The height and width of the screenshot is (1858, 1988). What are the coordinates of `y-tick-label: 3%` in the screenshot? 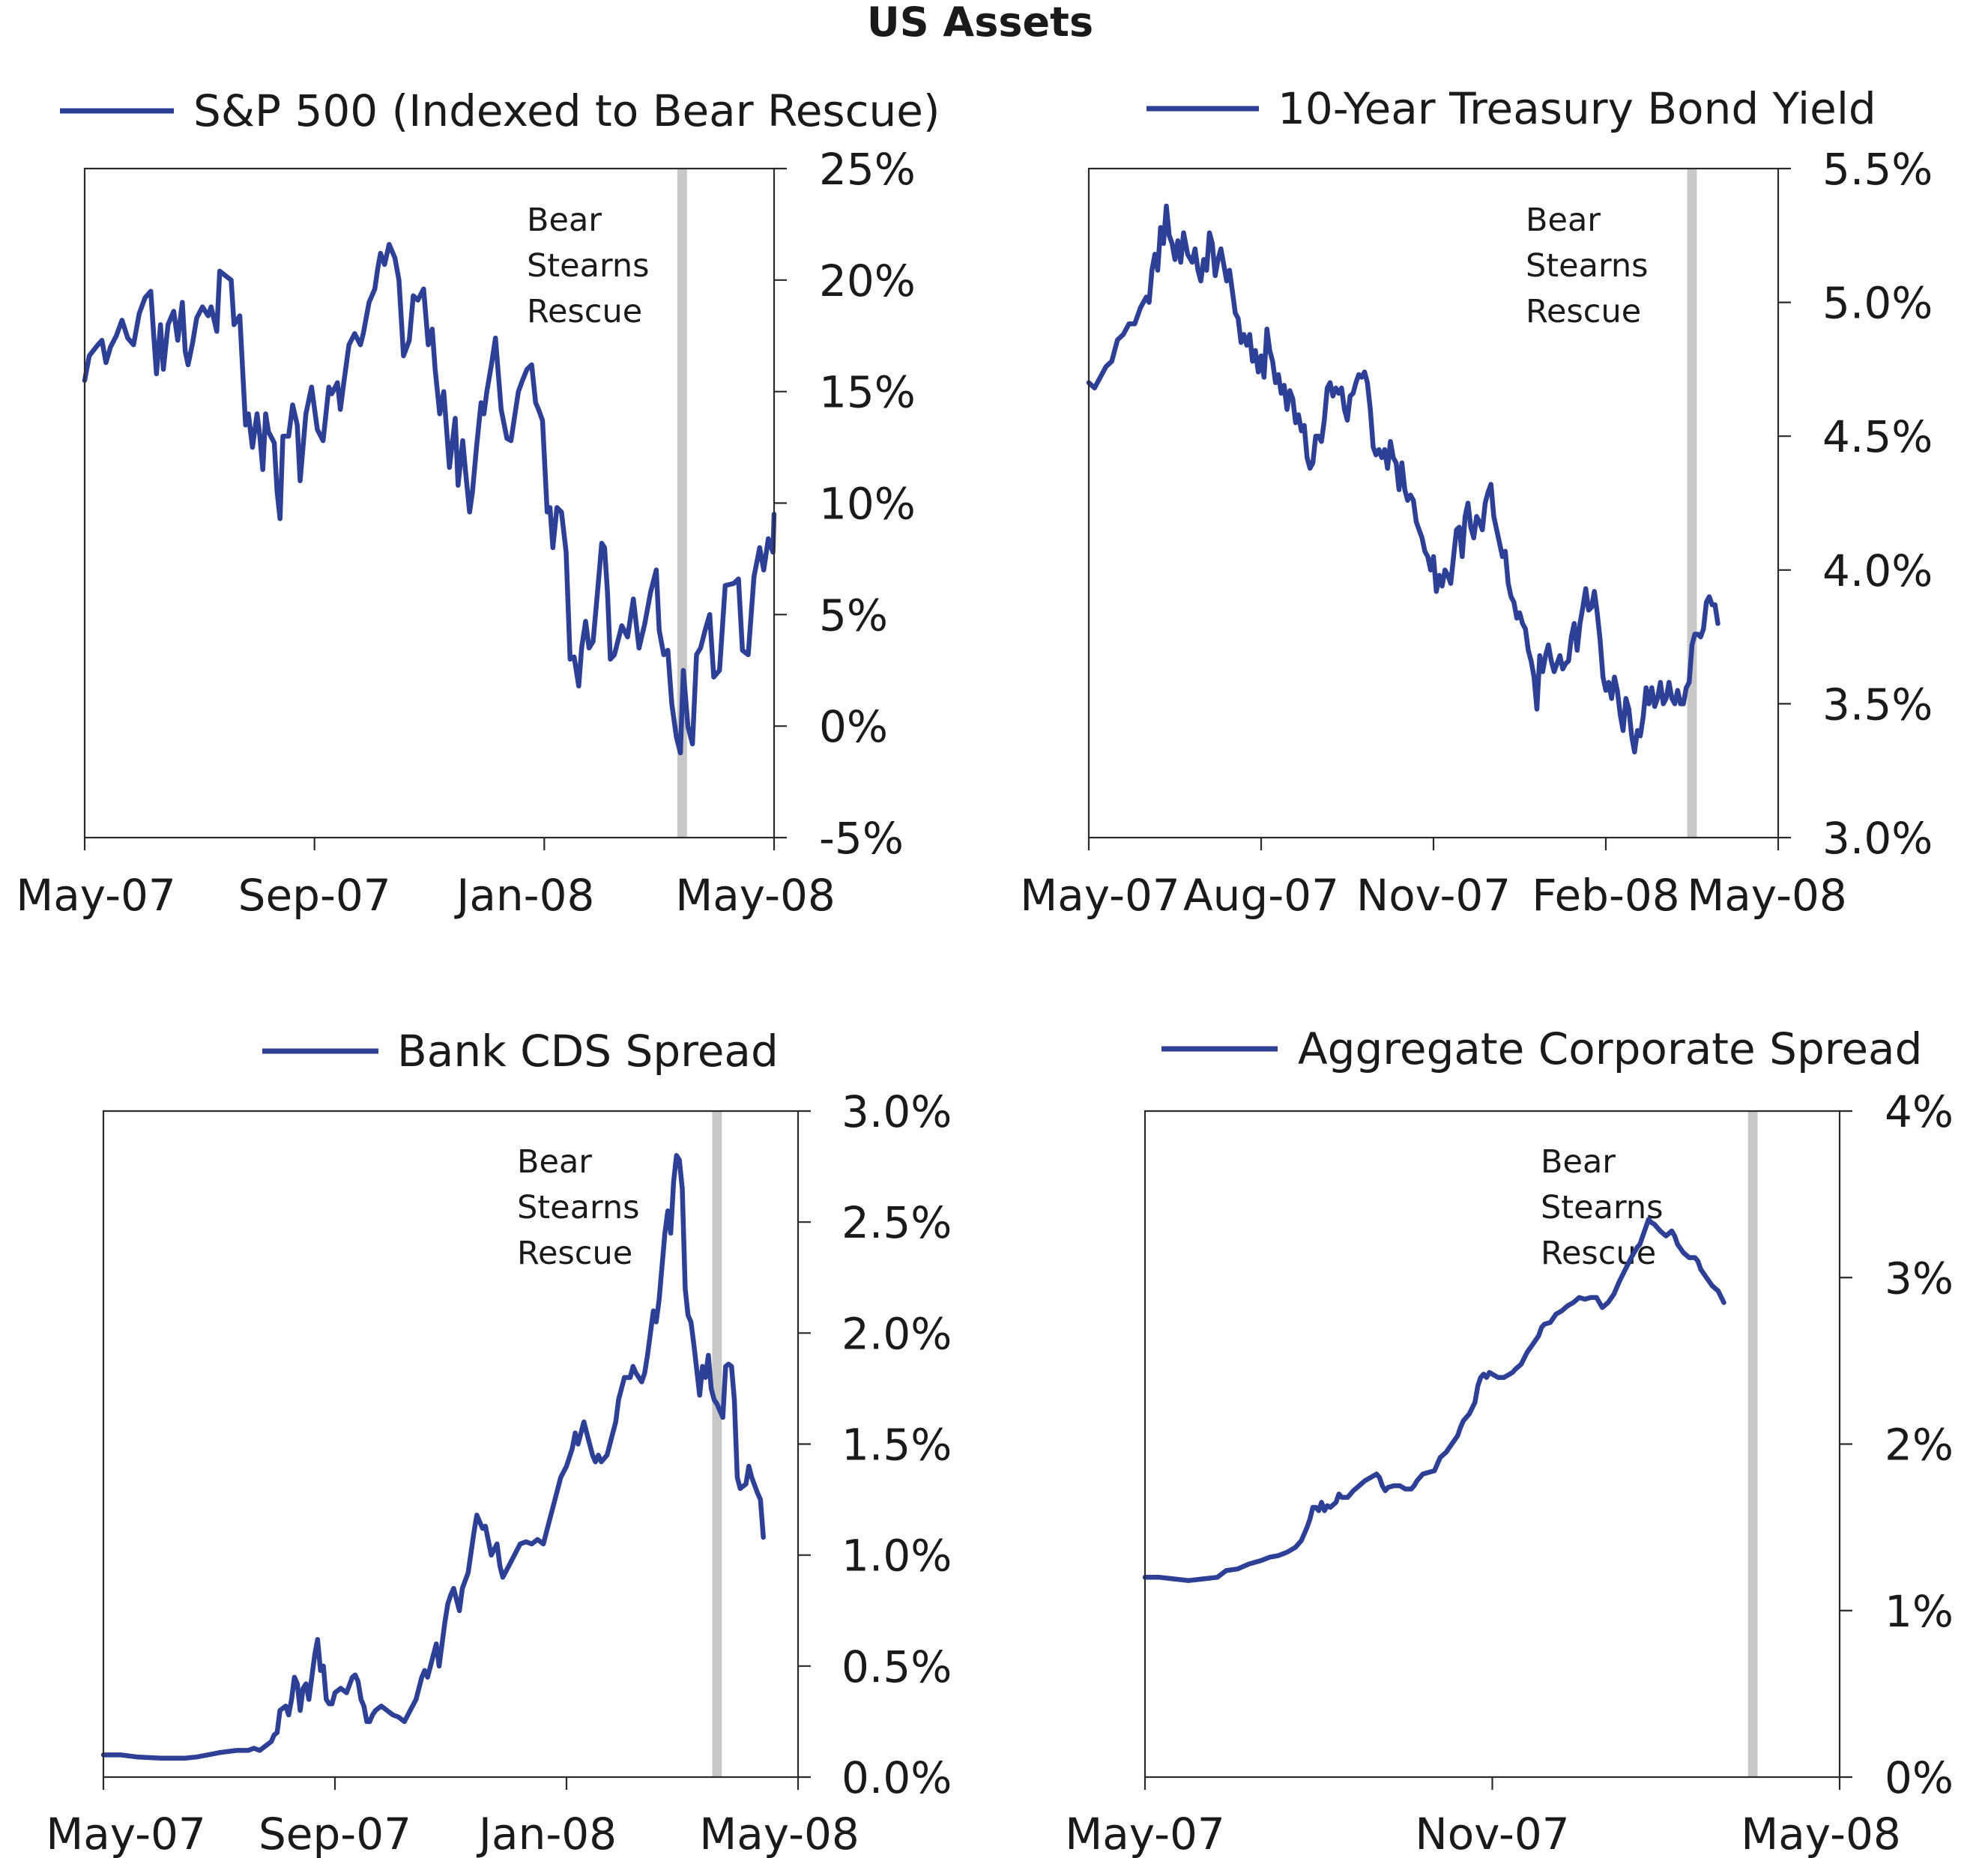 It's located at (1920, 1278).